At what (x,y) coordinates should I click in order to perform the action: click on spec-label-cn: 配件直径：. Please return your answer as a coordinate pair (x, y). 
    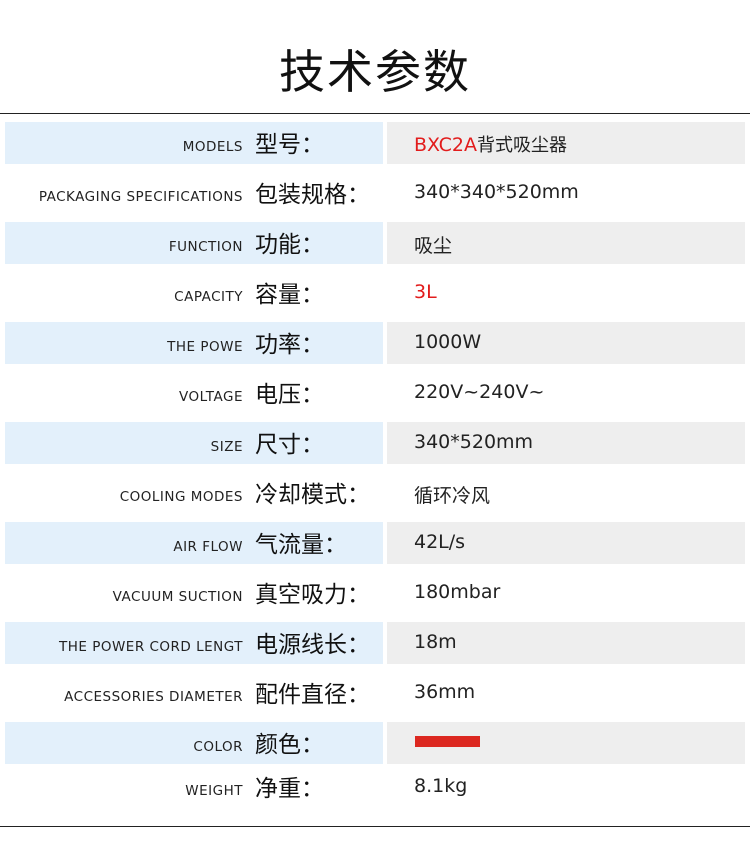
    Looking at the image, I should click on (312, 695).